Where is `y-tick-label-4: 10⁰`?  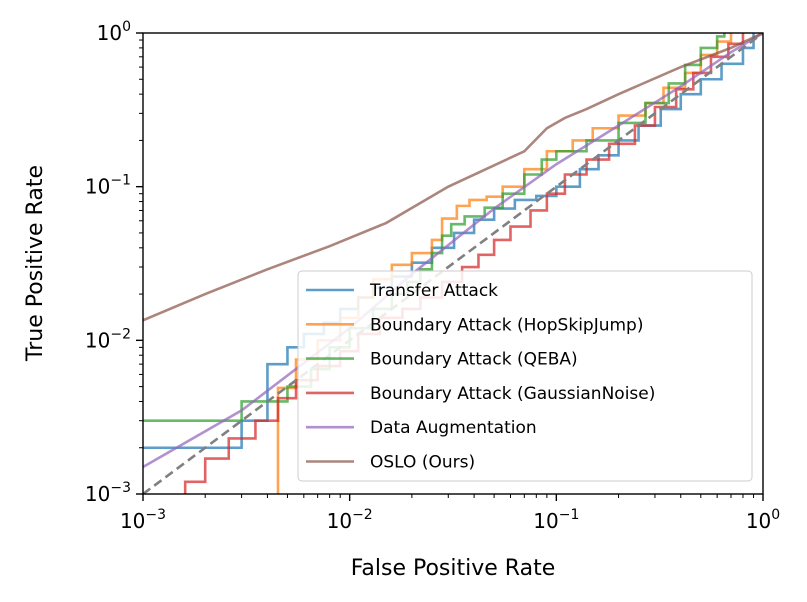
y-tick-label-4: 10⁰ is located at coordinates (114, 32).